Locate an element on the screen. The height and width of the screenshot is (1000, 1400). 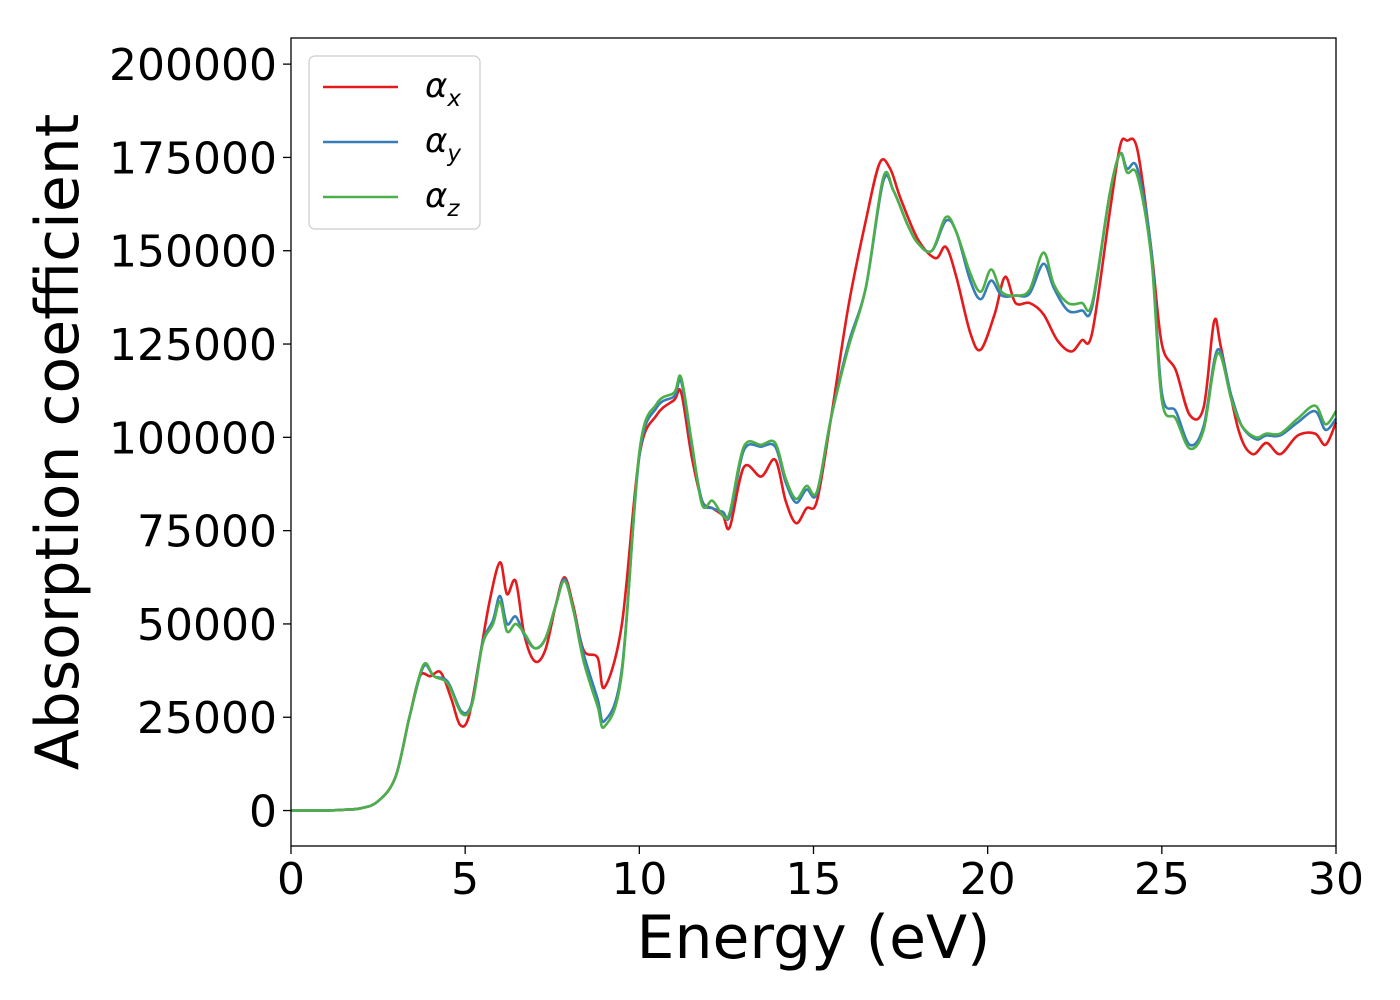
y-tick-label: 150000 is located at coordinates (193, 252).